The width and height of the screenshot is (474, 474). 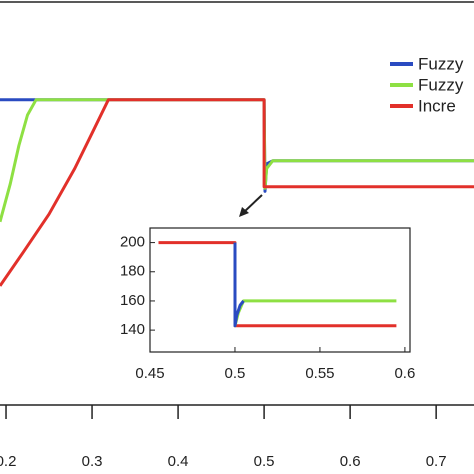 I want to click on y-tick-label: 180, so click(x=132, y=271).